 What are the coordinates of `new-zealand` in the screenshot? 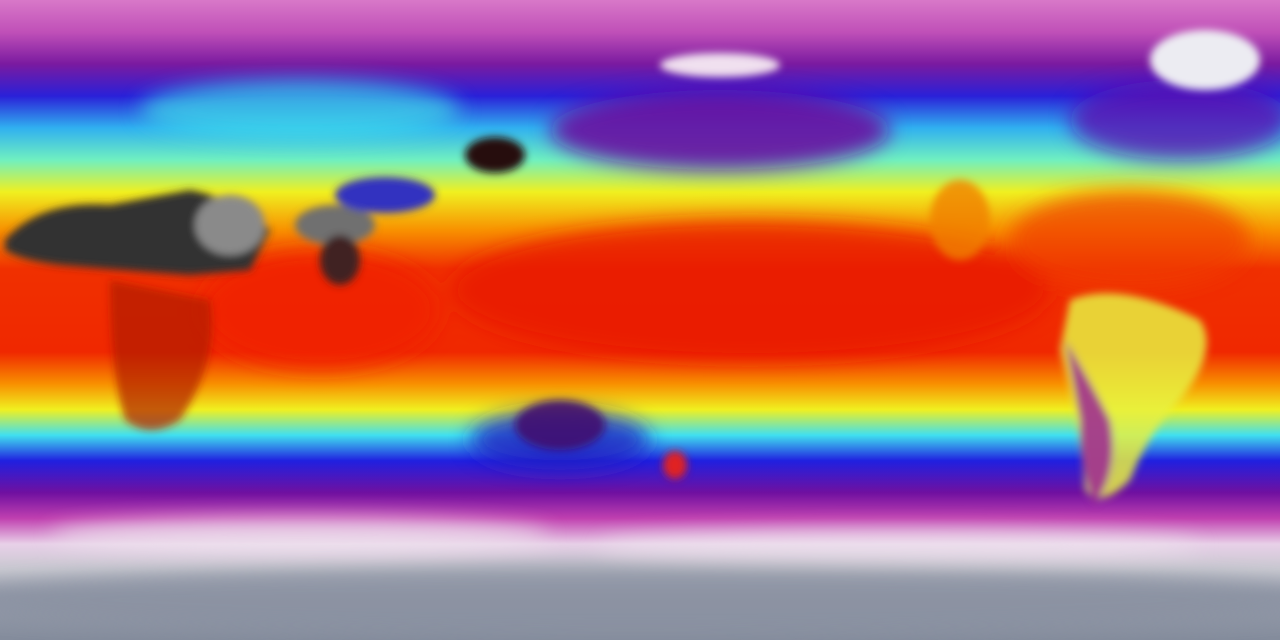 It's located at (675, 465).